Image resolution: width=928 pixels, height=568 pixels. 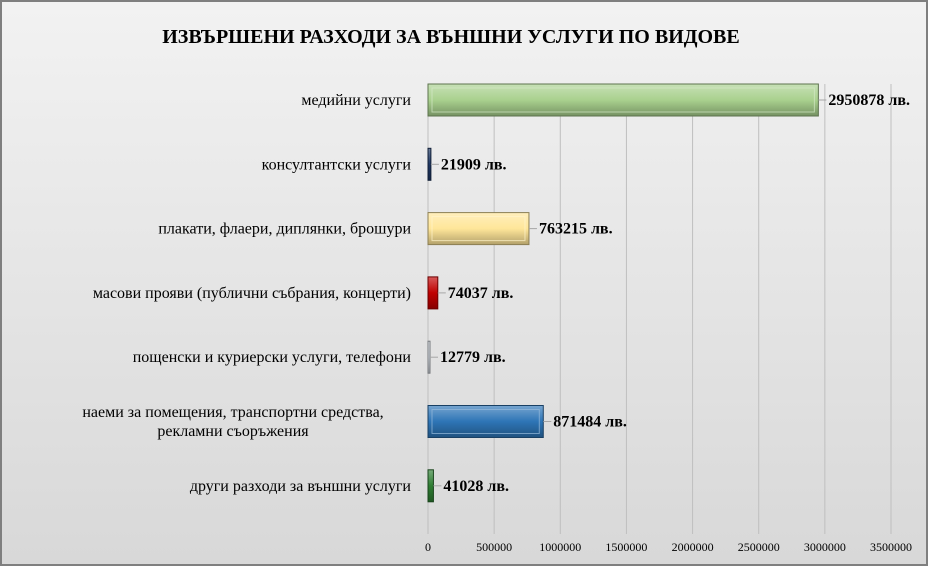 I want to click on category-label-line: рекламни съоръжения, so click(x=233, y=431).